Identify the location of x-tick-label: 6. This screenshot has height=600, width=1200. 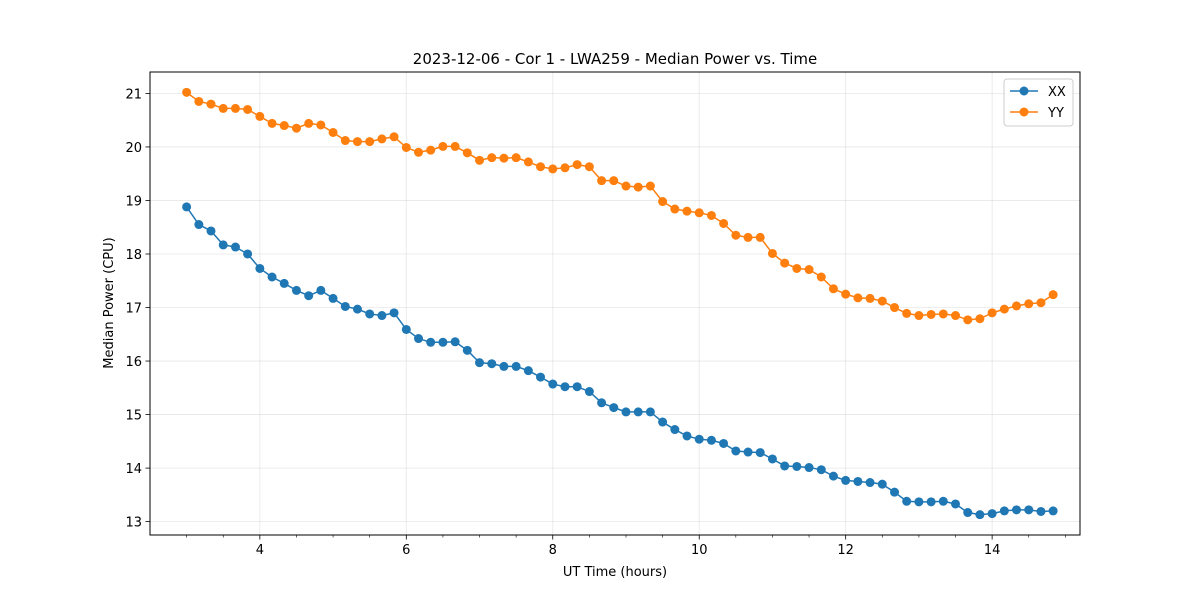
(406, 550).